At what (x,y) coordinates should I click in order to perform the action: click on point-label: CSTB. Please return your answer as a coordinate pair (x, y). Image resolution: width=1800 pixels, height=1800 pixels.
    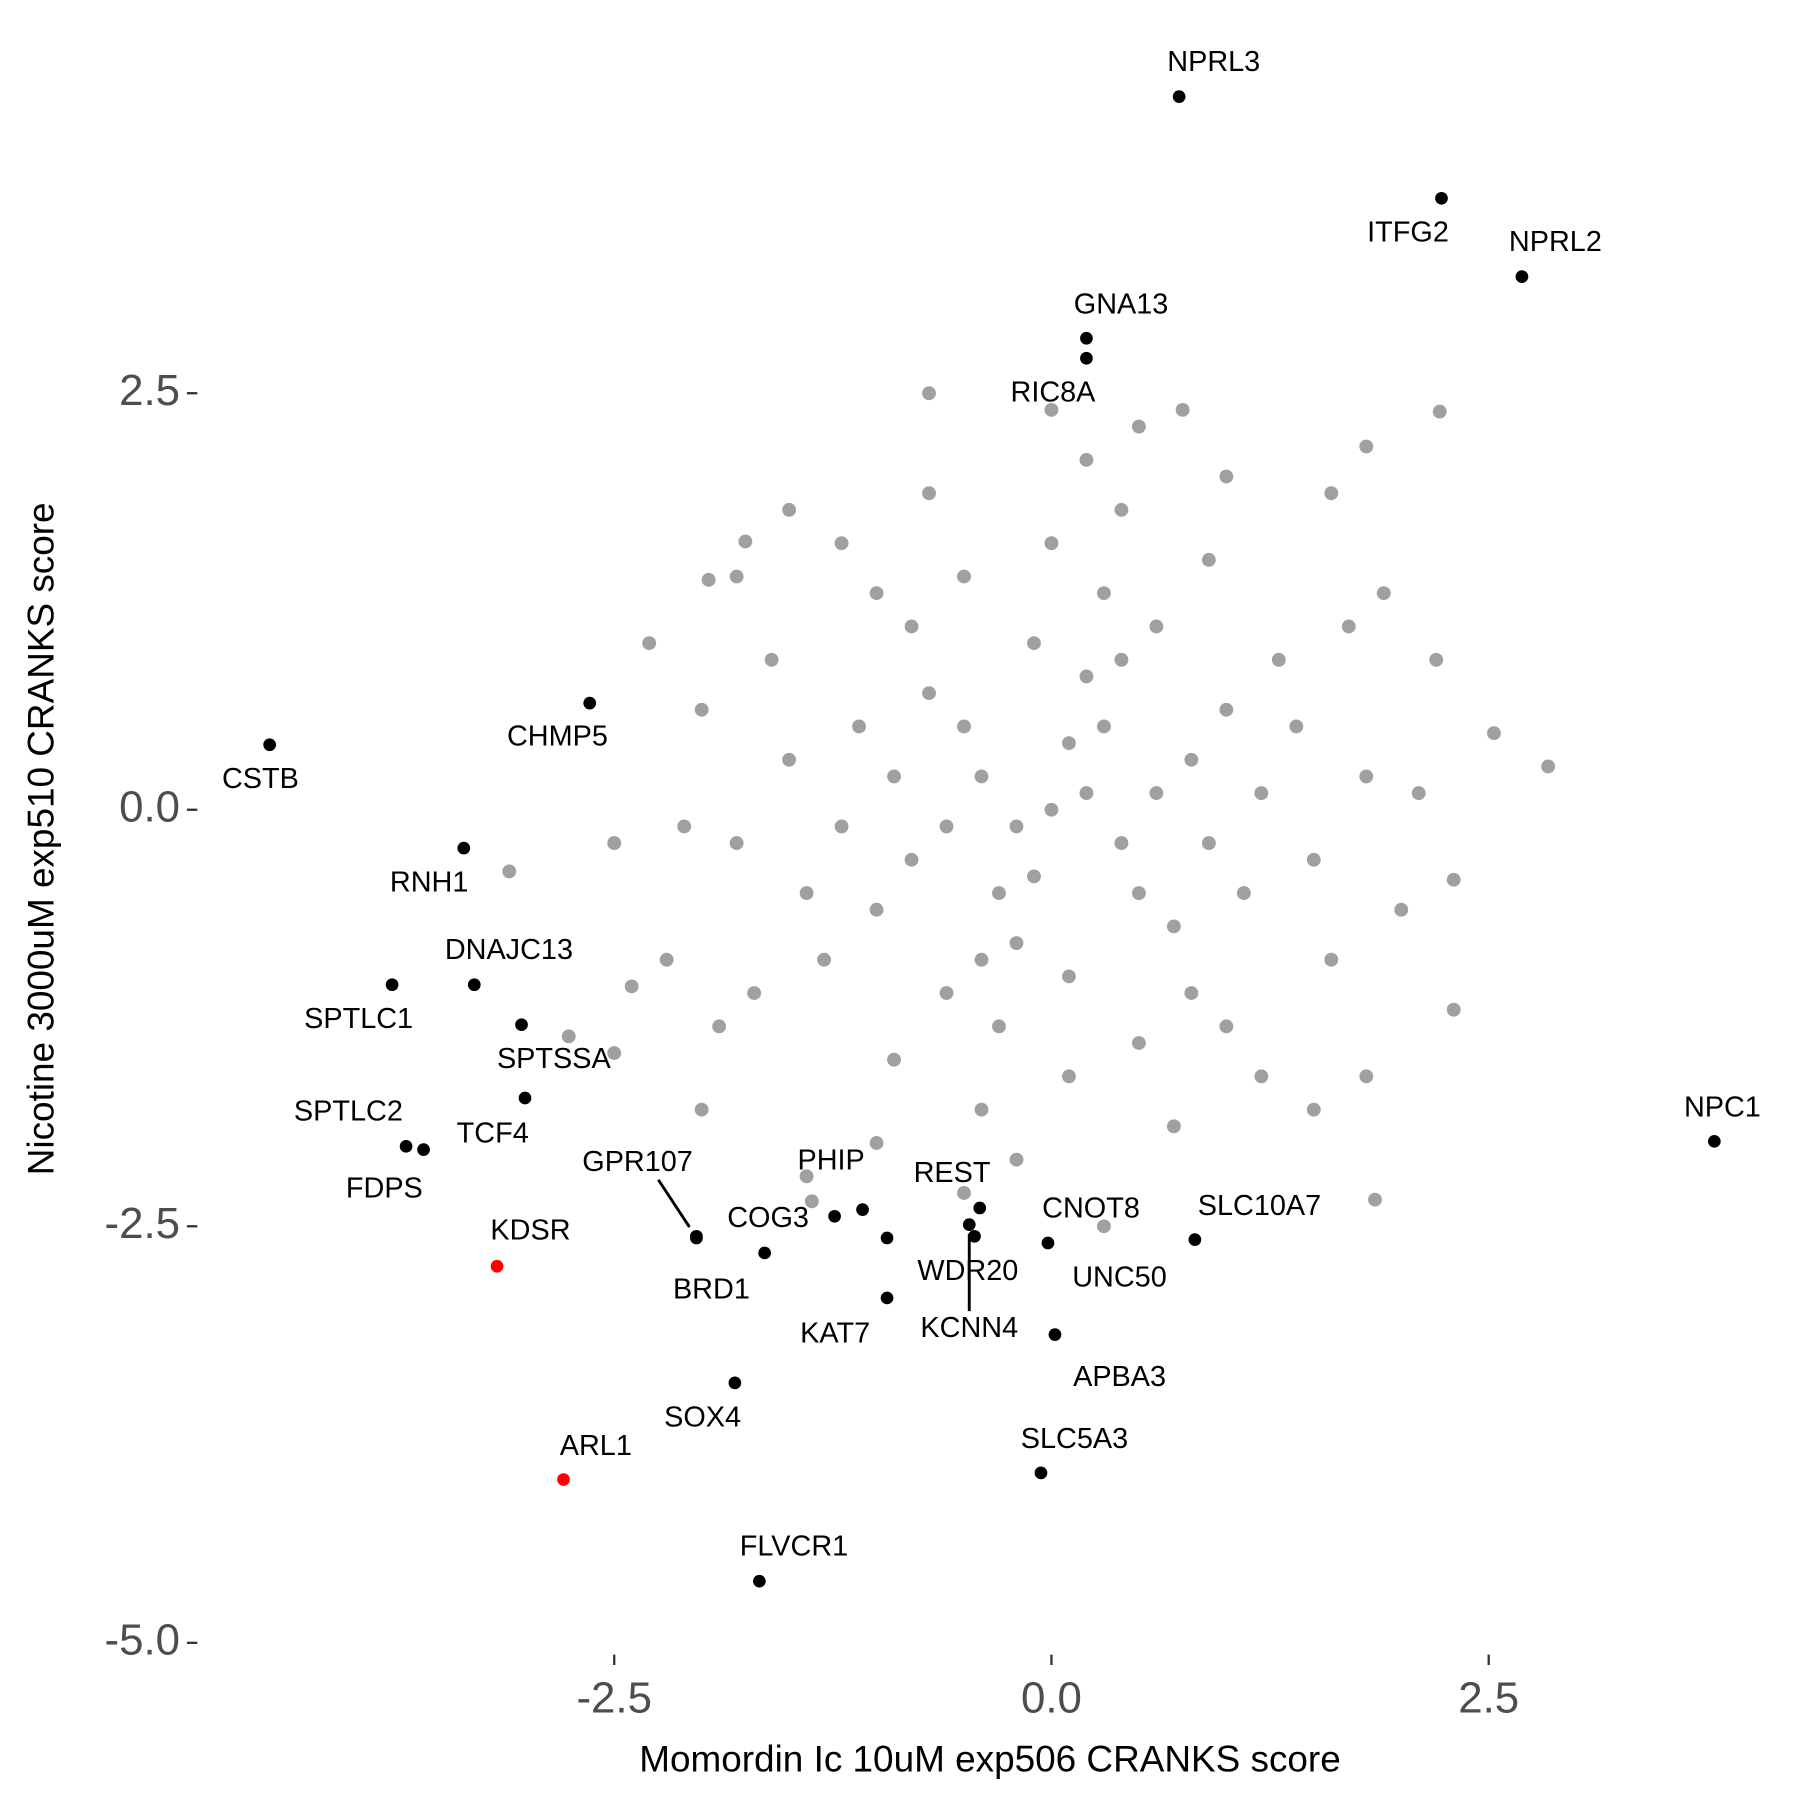
    Looking at the image, I should click on (260, 779).